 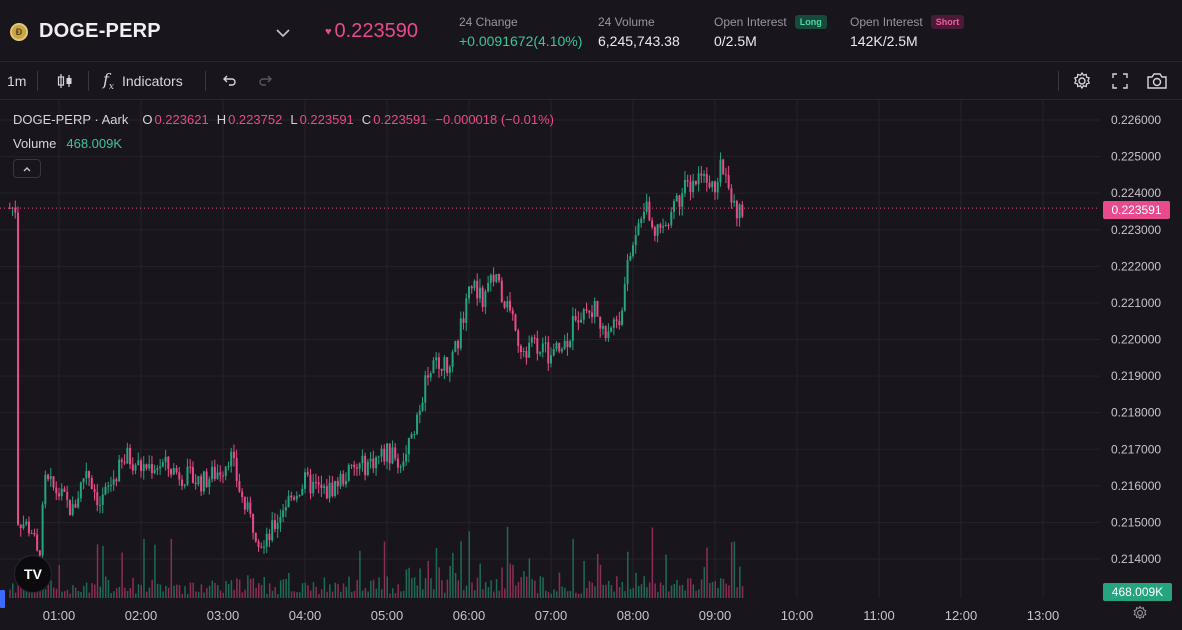 I want to click on y-tick-label: 0.226000, so click(x=1136, y=120).